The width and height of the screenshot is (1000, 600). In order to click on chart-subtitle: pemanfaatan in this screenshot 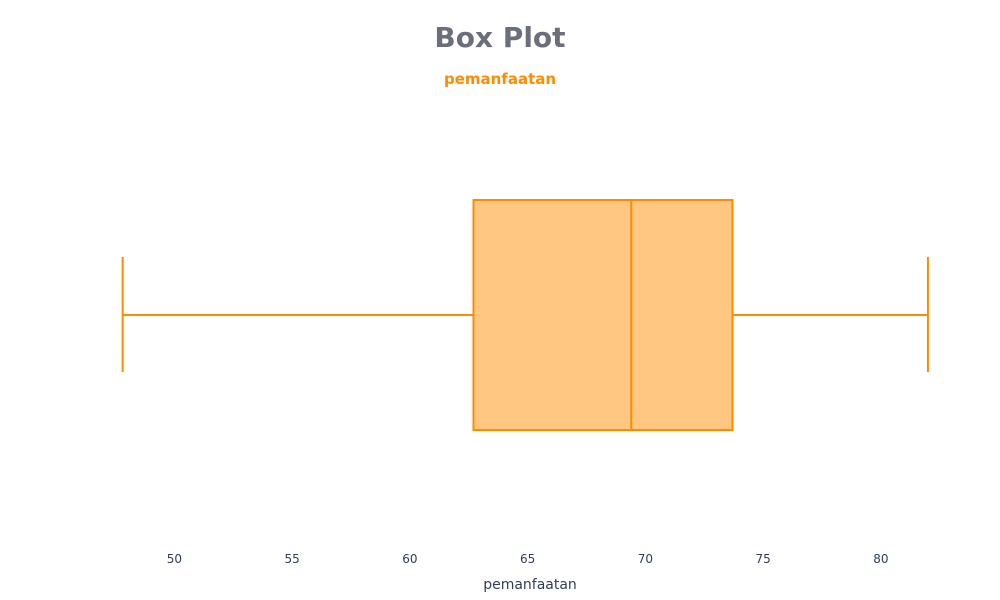, I will do `click(500, 79)`.